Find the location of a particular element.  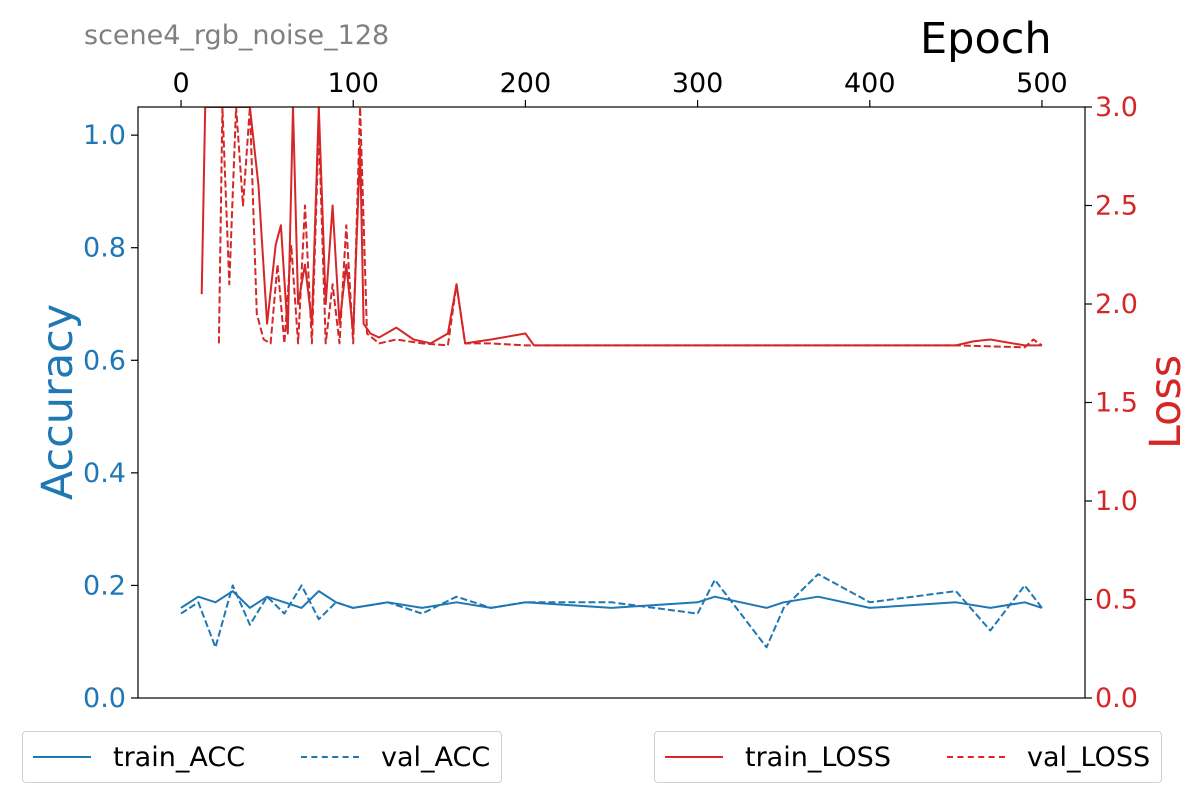

series-line-val-acc is located at coordinates (611, 611).